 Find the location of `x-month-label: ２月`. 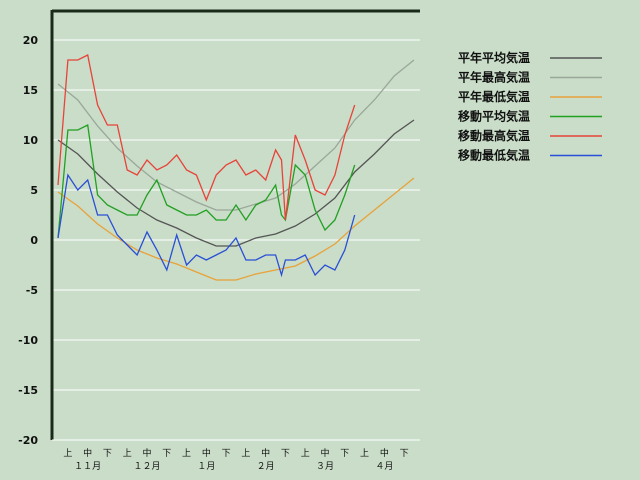

x-month-label: ２月 is located at coordinates (266, 466).